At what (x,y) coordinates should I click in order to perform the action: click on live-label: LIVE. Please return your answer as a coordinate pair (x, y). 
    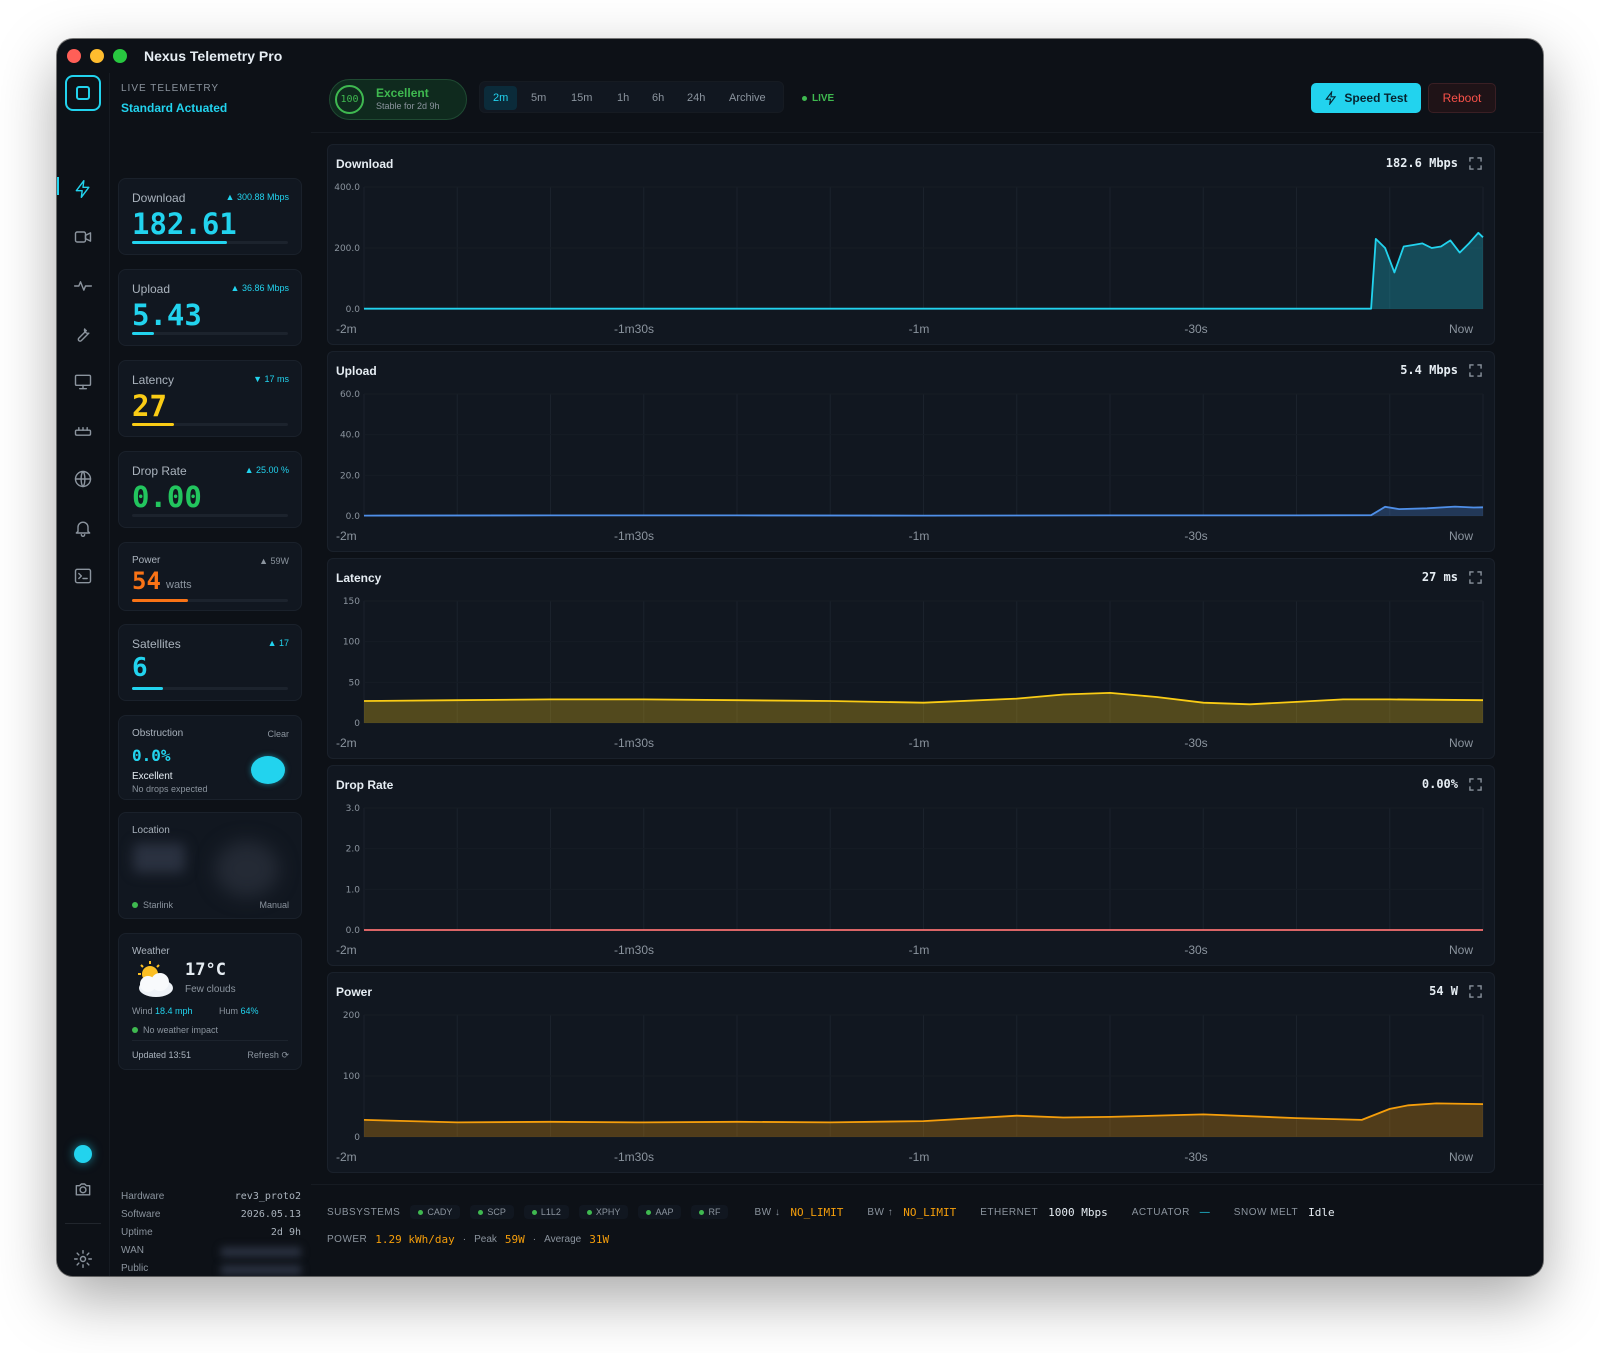
    Looking at the image, I should click on (823, 98).